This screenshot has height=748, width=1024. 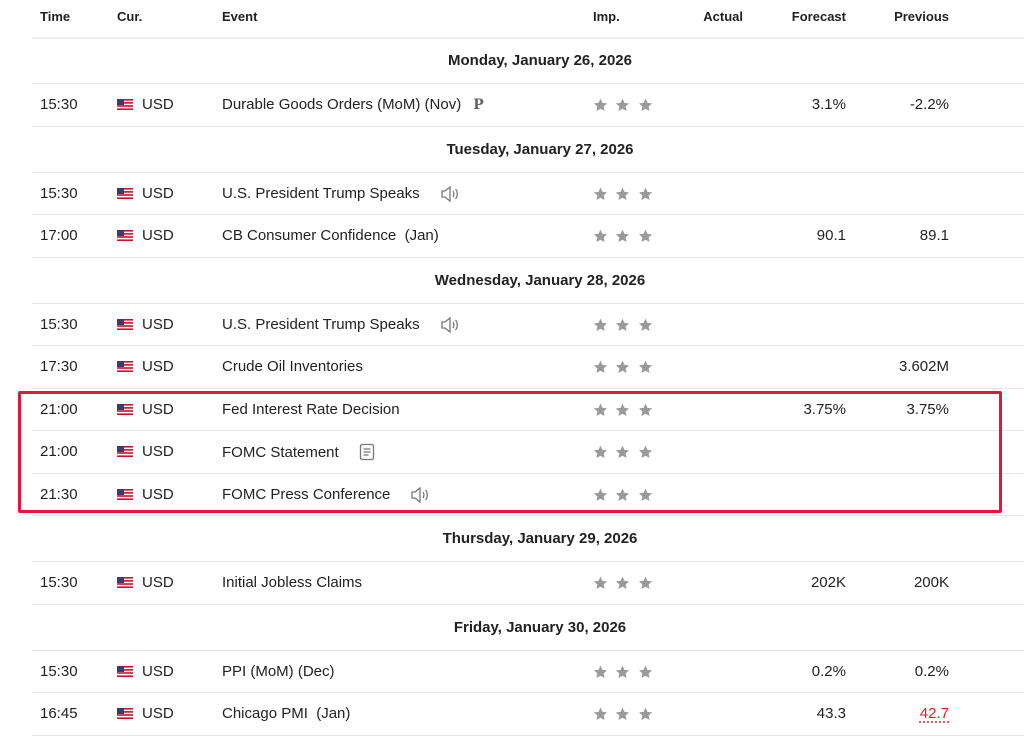 I want to click on forecast: 3.1%, so click(x=828, y=105).